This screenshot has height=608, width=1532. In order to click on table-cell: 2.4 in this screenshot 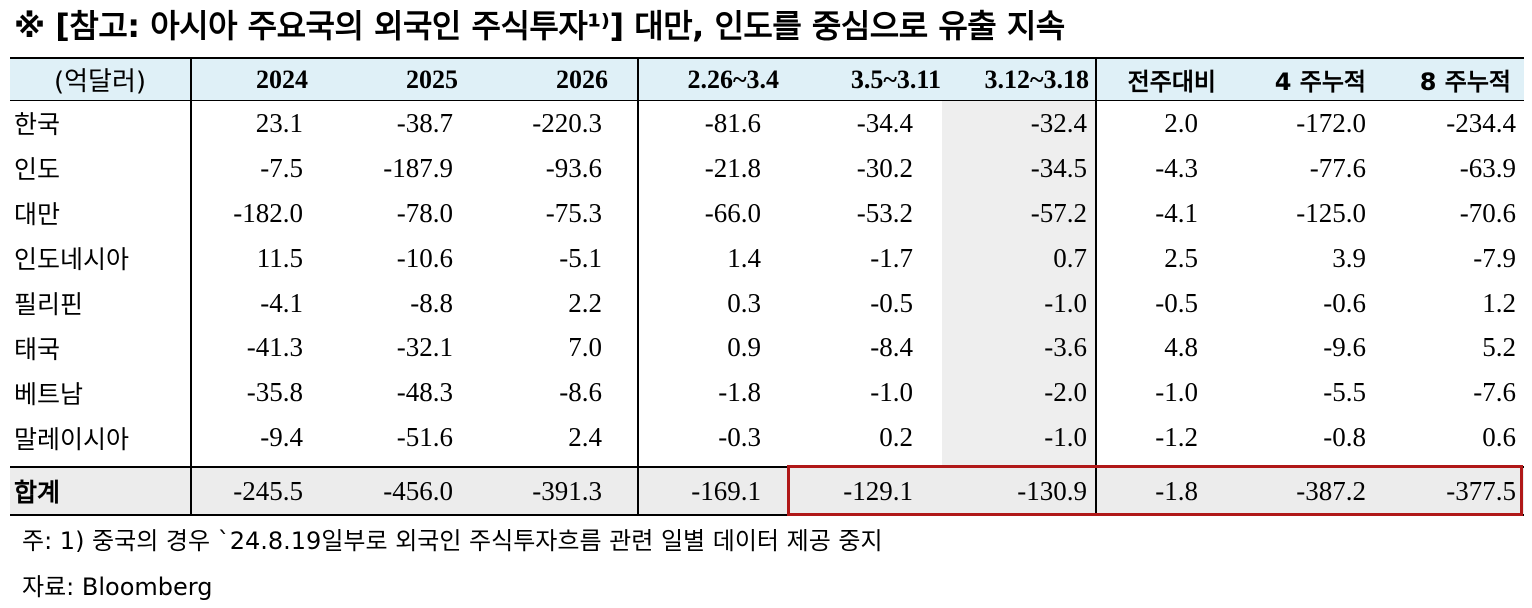, I will do `click(585, 437)`.